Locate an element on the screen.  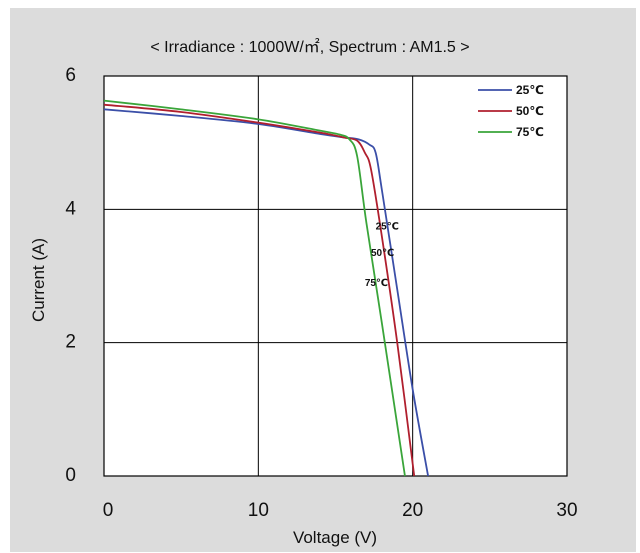
y-axis-label: Current (A) is located at coordinates (38, 280).